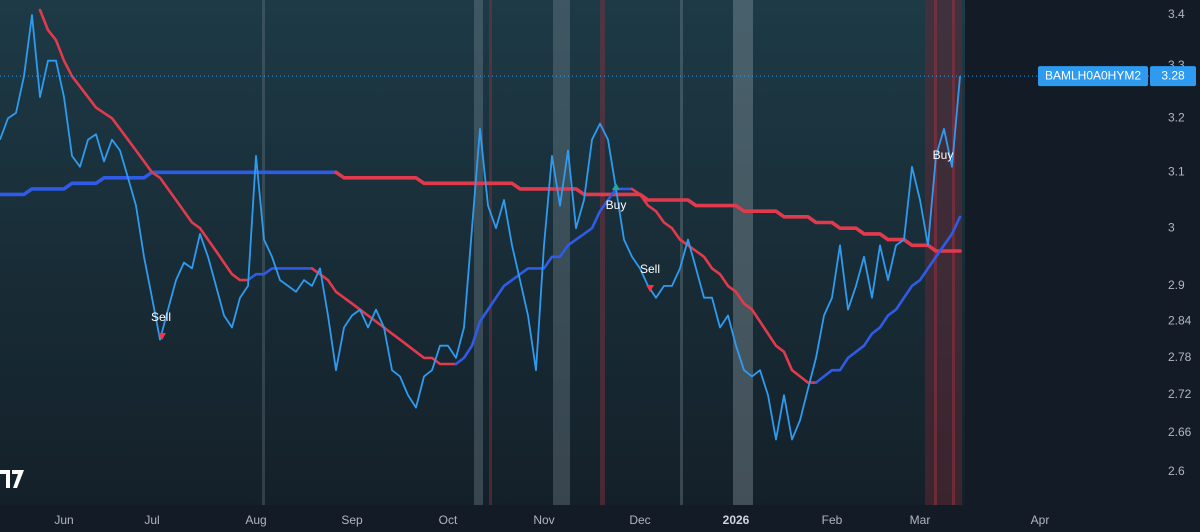  I want to click on x-tick-label: Jul, so click(151, 520).